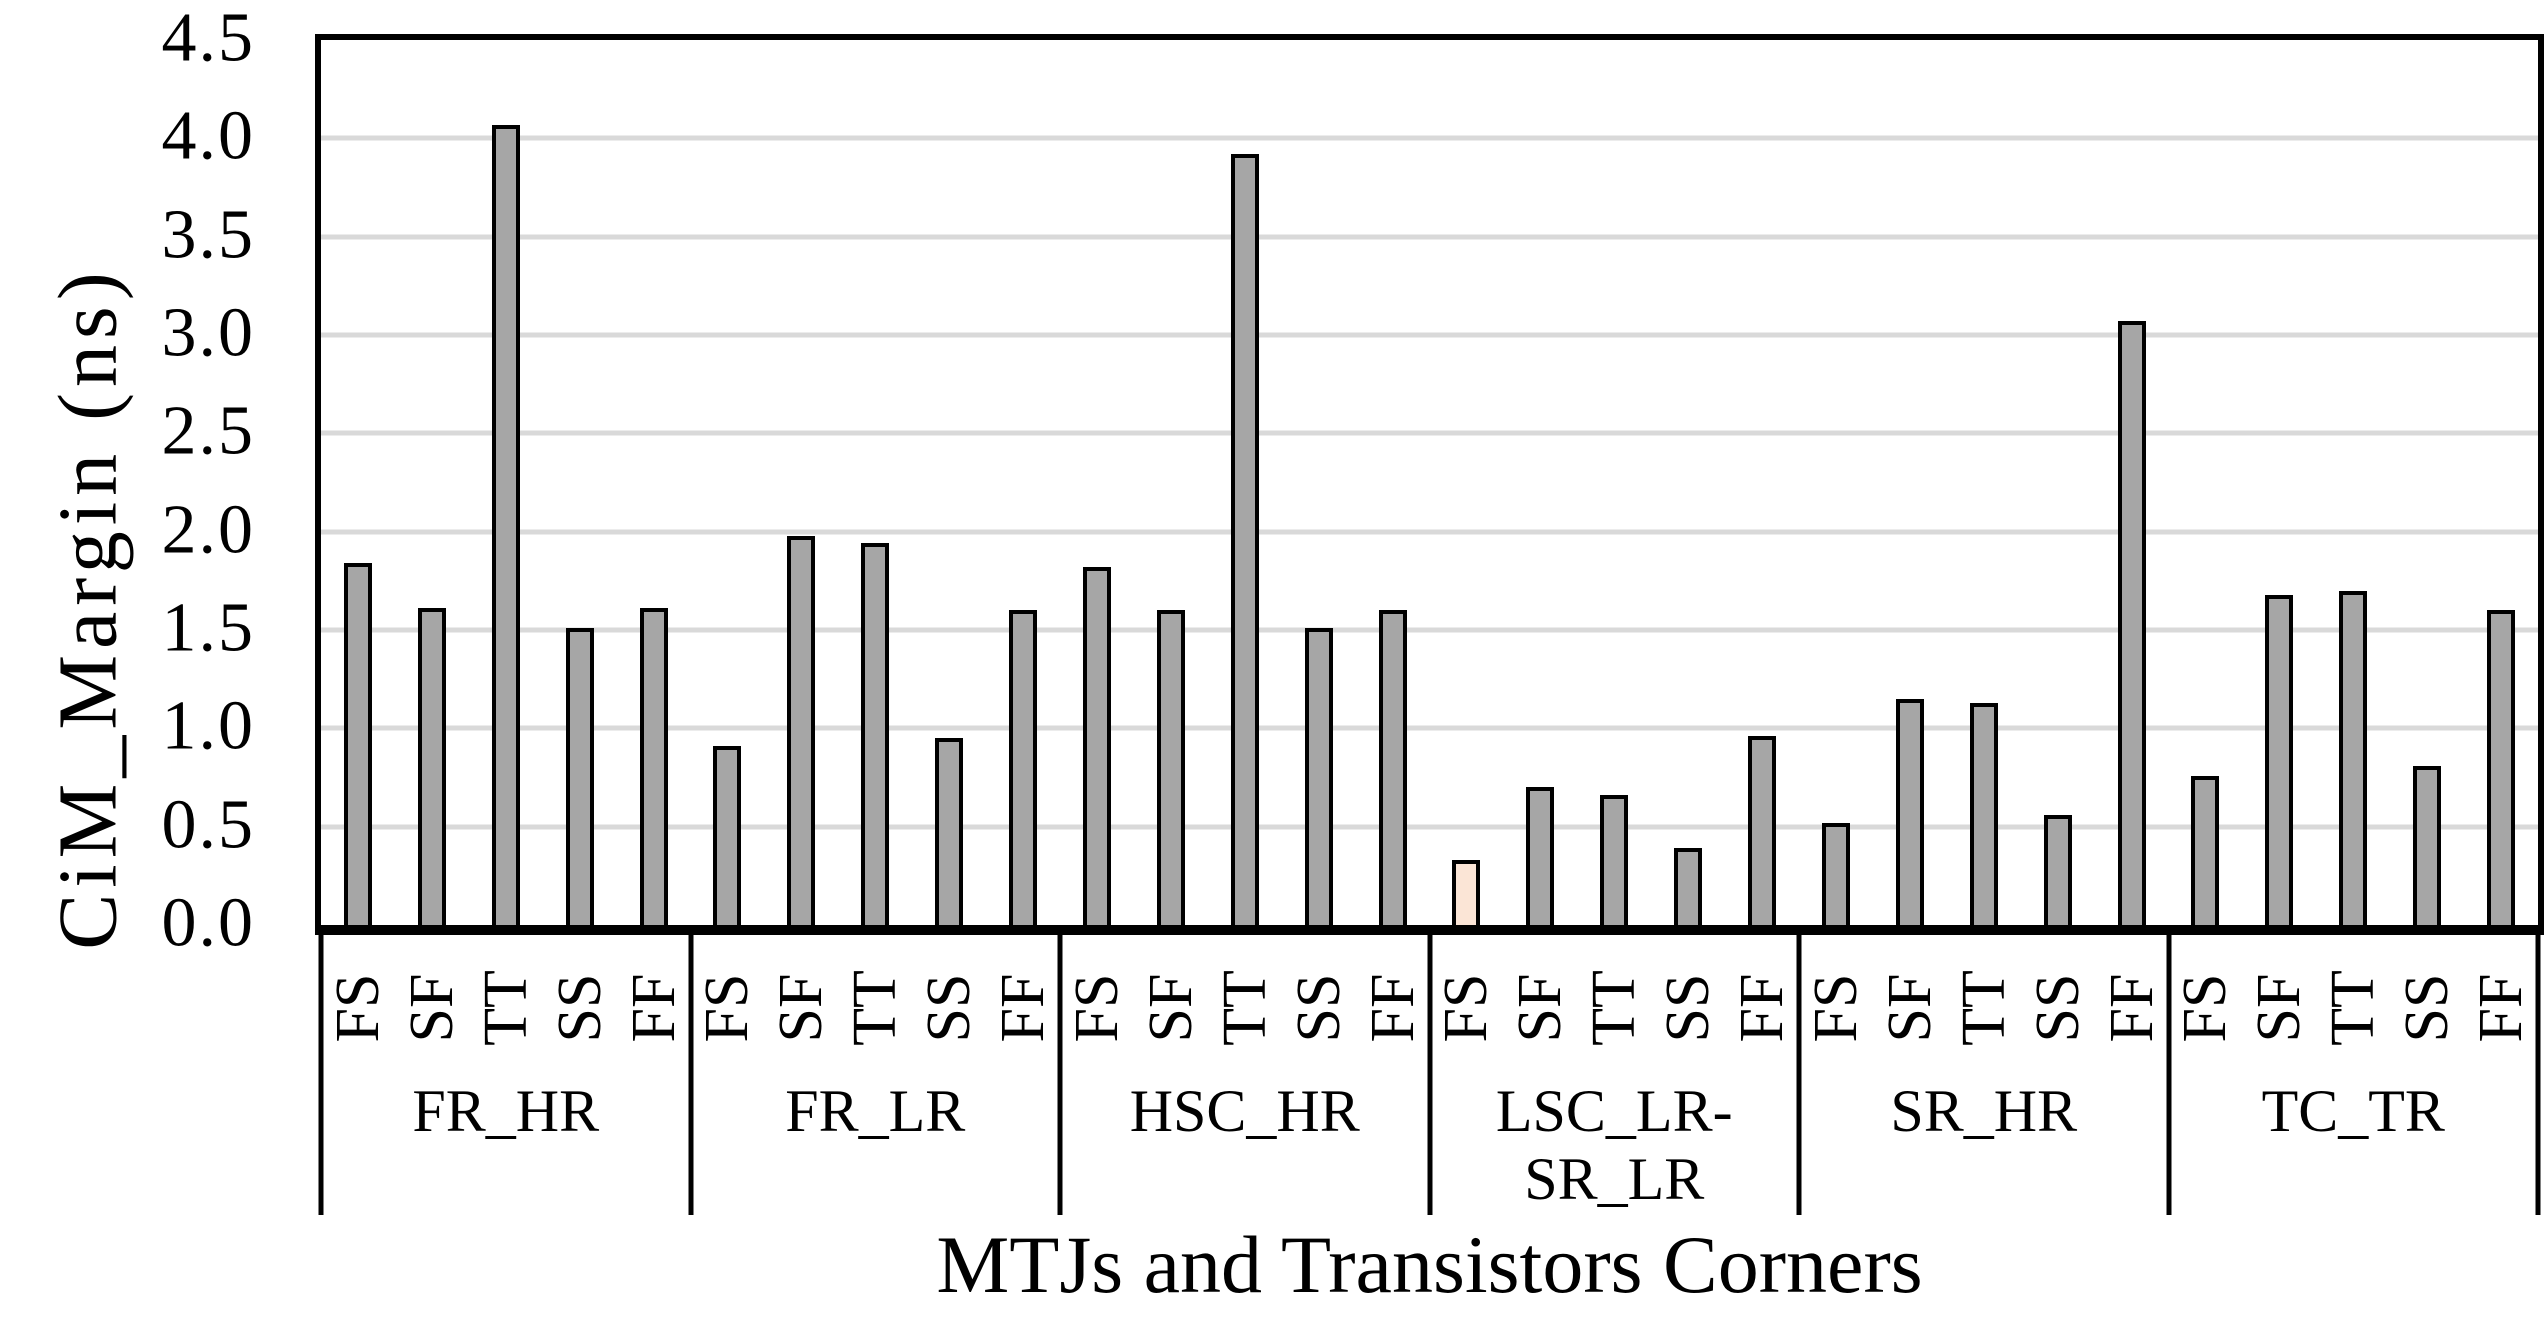 The width and height of the screenshot is (2548, 1319). I want to click on bar-group3-SS, so click(1688, 886).